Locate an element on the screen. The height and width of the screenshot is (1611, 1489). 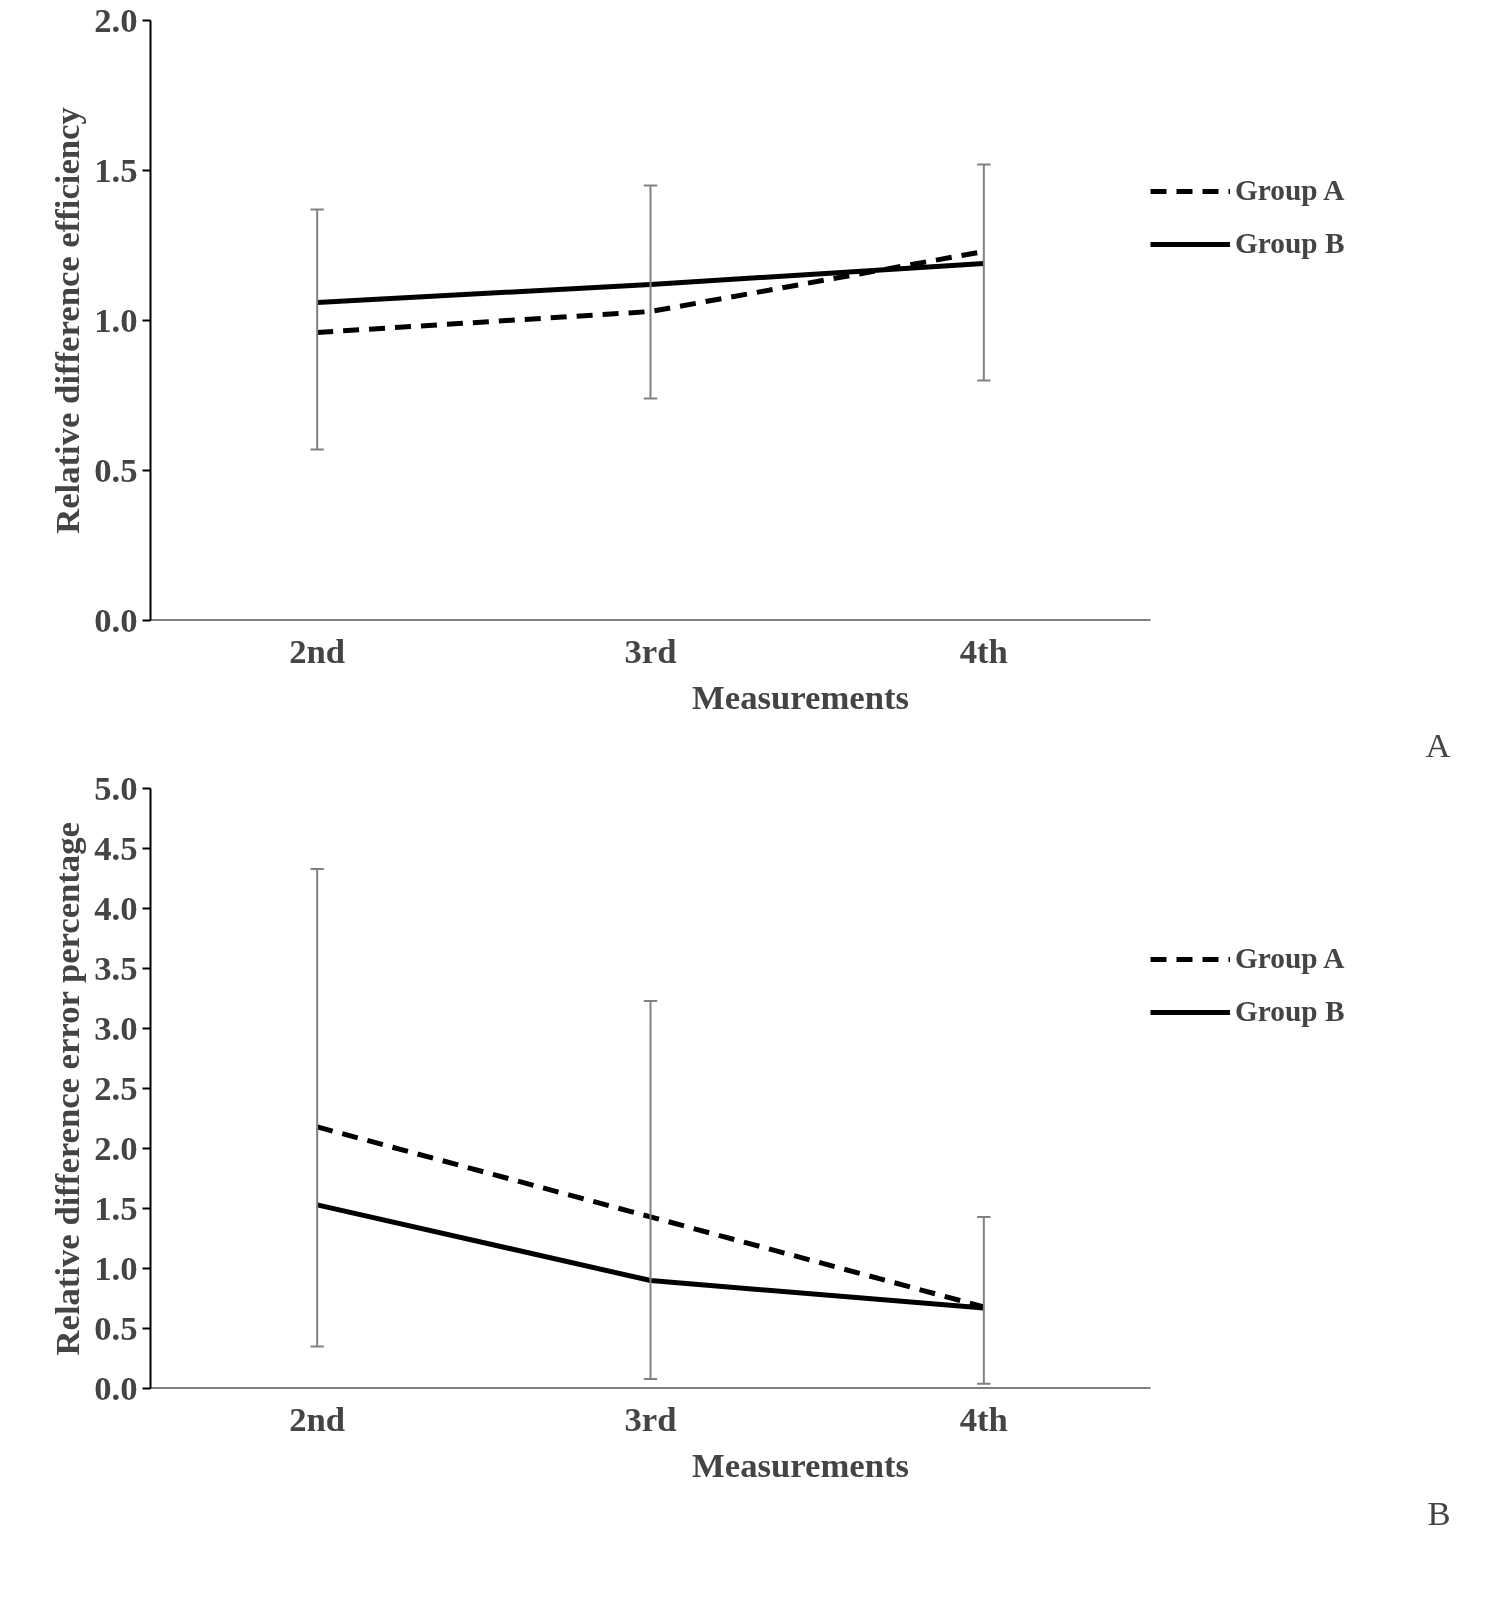
y-tick-label: 2.5 is located at coordinates (116, 1087).